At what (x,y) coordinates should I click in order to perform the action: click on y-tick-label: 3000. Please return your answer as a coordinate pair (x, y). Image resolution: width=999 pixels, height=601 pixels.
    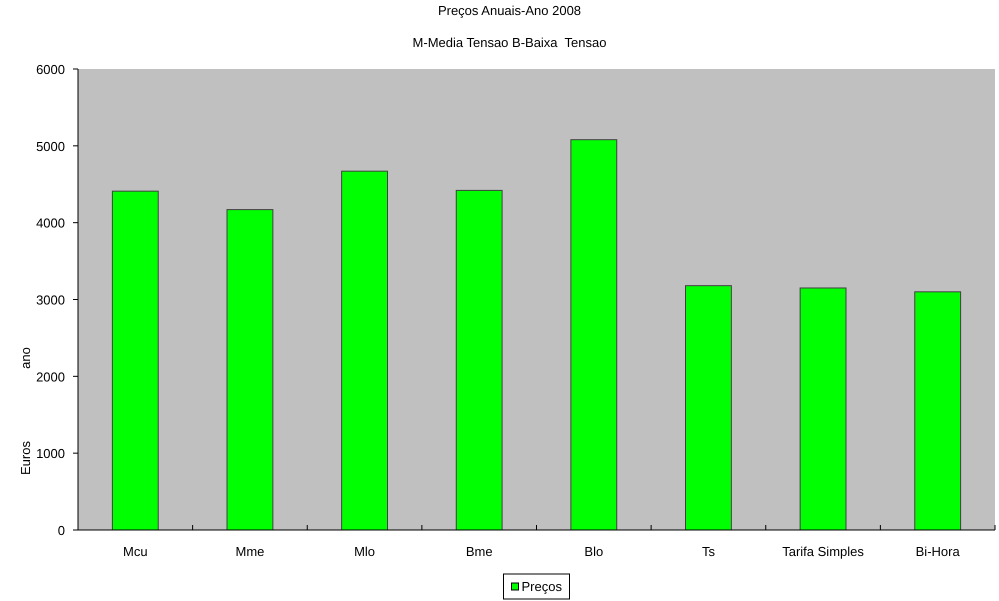
    Looking at the image, I should click on (50, 300).